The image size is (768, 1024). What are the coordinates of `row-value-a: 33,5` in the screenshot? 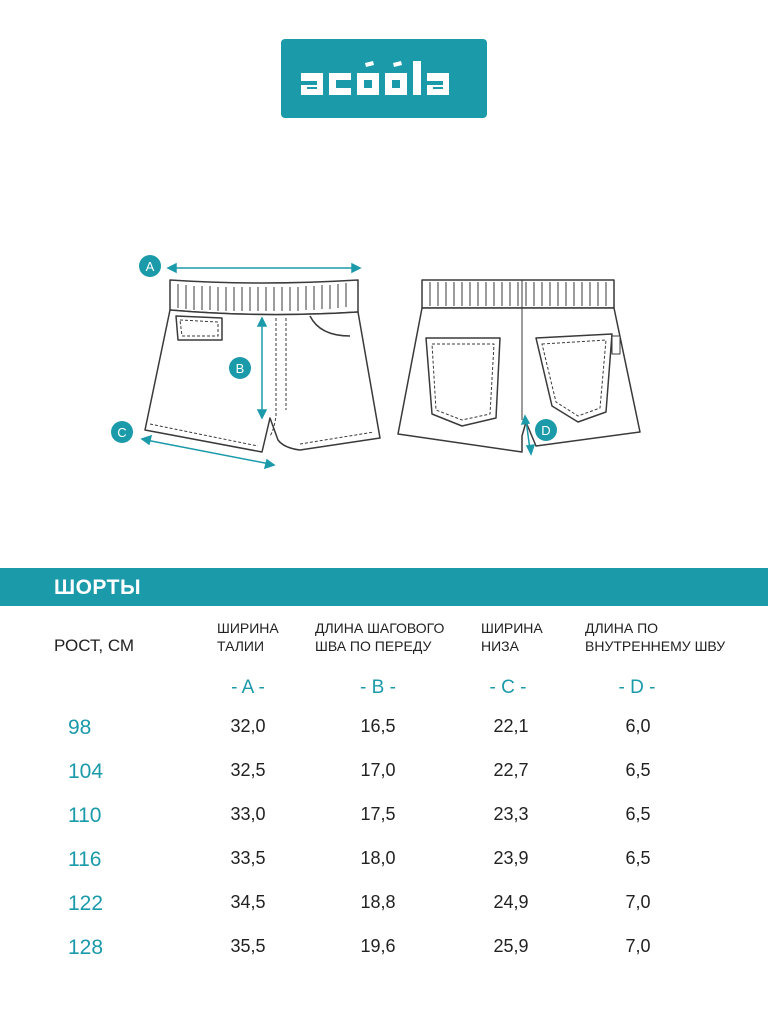 It's located at (248, 858).